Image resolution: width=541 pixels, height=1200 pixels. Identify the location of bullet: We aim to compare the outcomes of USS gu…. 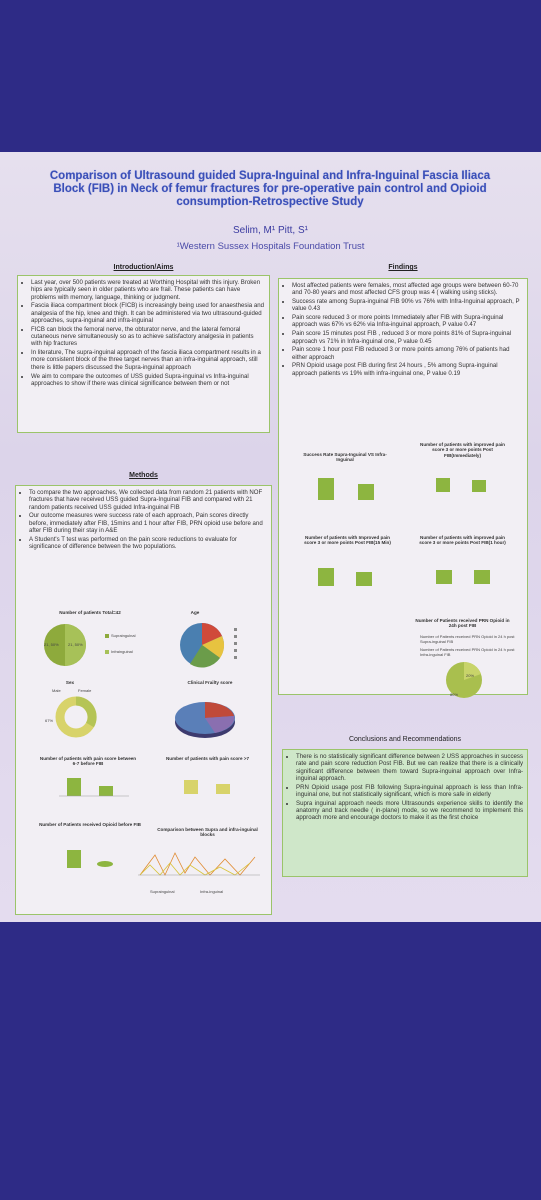
(148, 380).